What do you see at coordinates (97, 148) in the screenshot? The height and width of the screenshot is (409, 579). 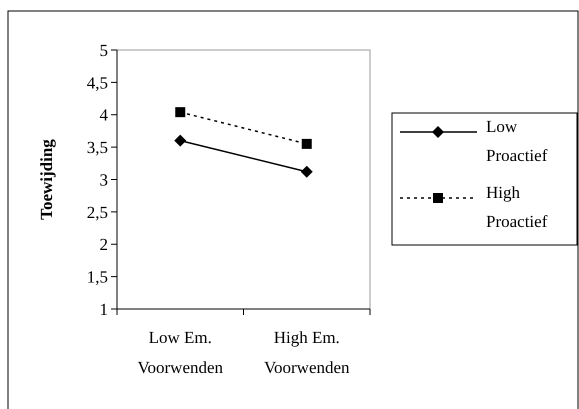 I see `y-tick-label: 3,5` at bounding box center [97, 148].